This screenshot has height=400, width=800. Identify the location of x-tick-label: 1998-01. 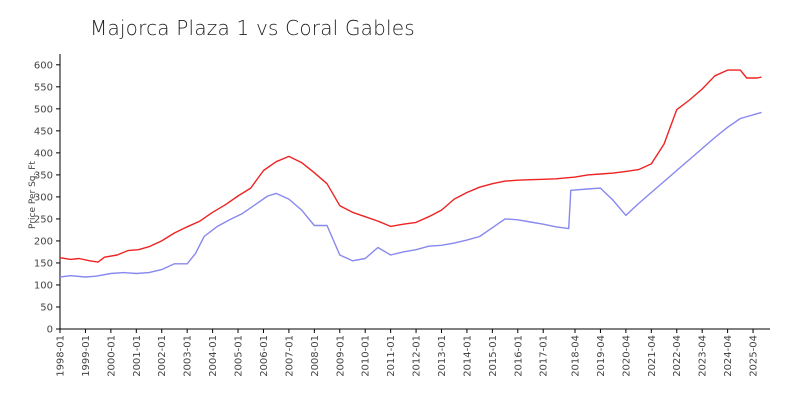
(61, 356).